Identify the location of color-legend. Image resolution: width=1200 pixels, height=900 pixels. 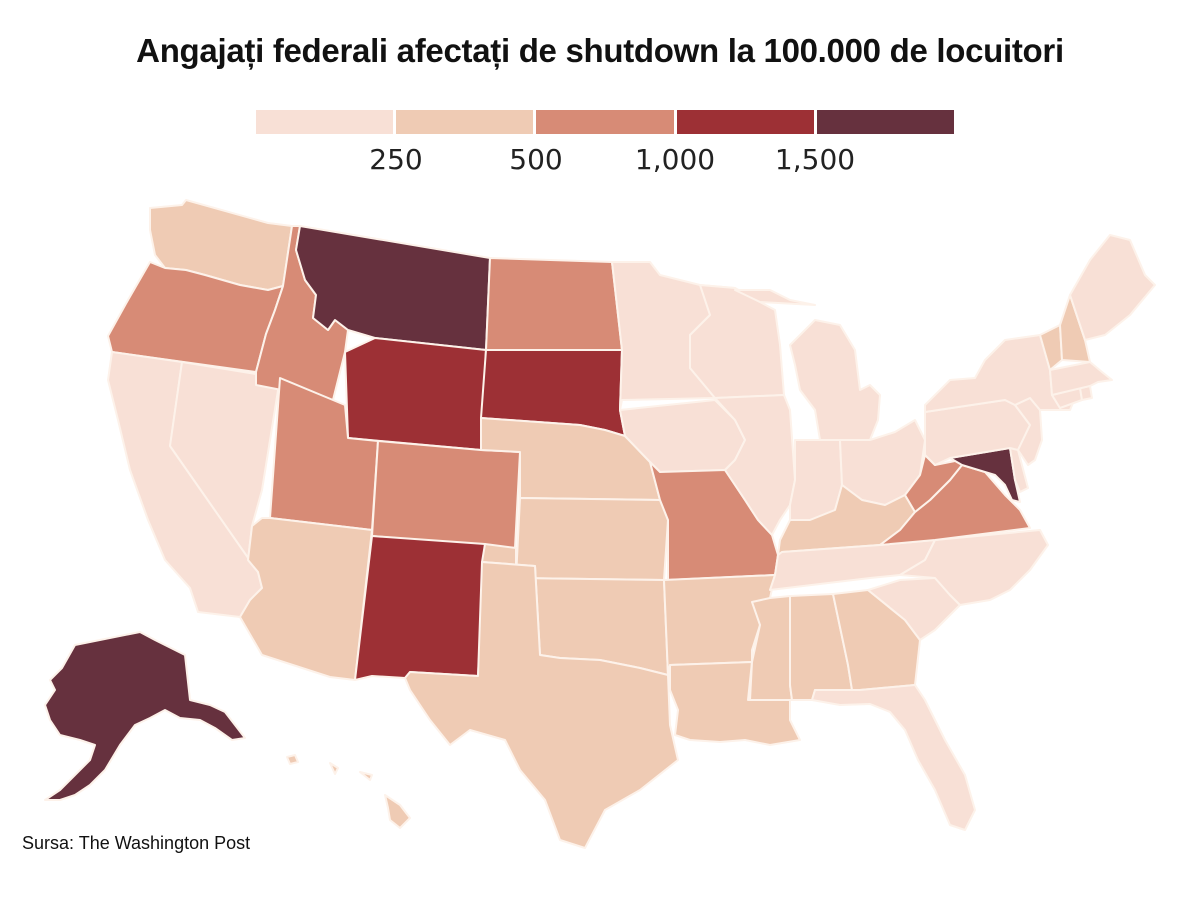
(605, 122).